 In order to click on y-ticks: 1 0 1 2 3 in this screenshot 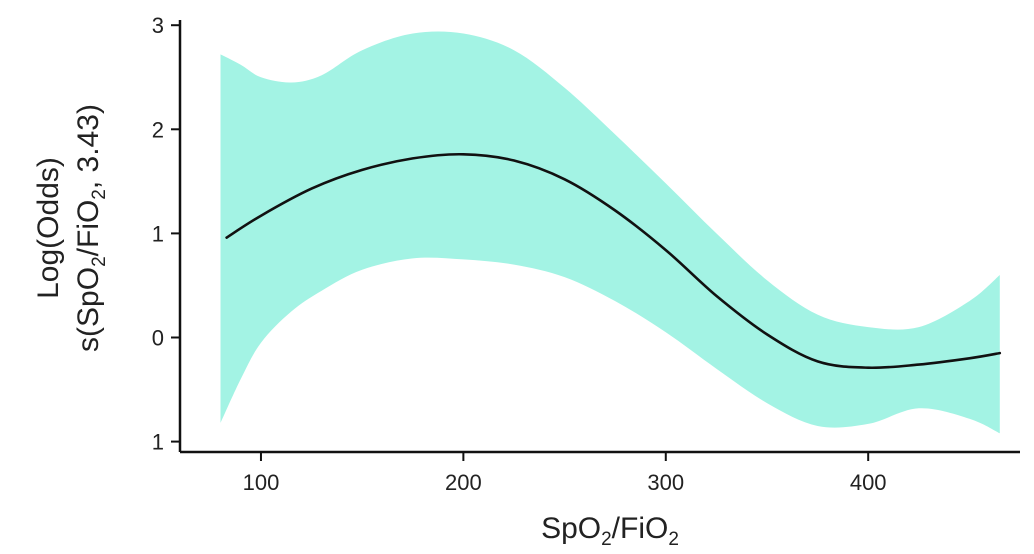, I will do `click(166, 234)`.